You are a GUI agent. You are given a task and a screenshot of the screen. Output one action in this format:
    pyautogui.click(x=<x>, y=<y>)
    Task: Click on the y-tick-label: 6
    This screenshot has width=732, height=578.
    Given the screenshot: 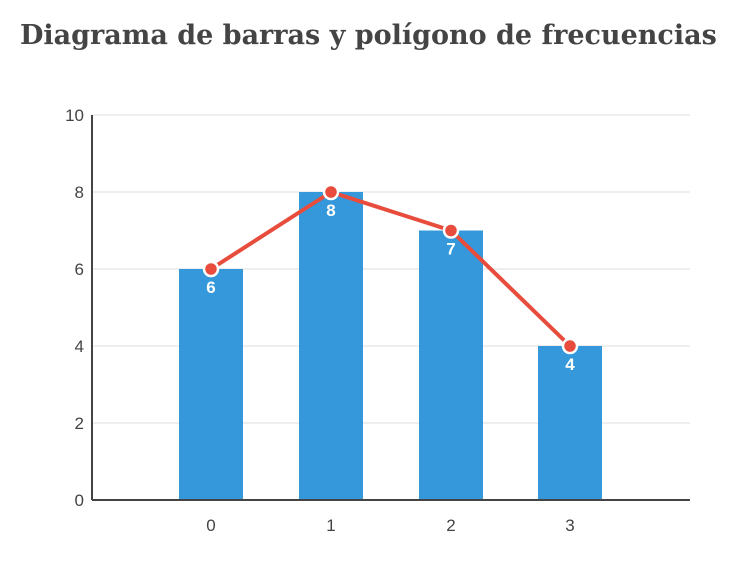 What is the action you would take?
    pyautogui.click(x=79, y=269)
    